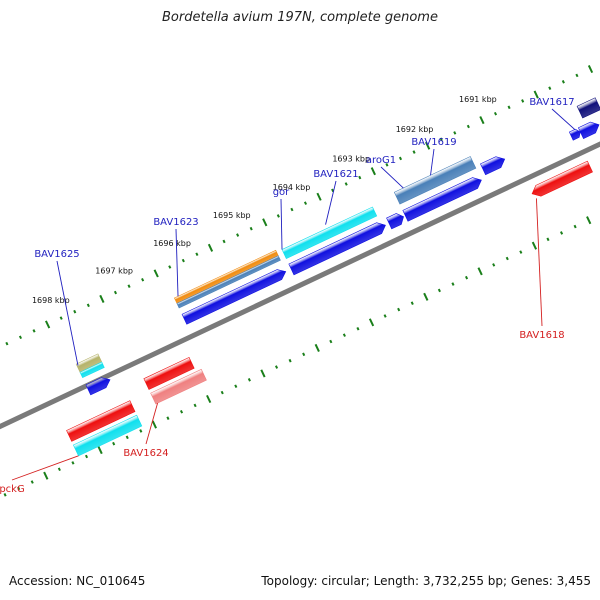  I want to click on ruler-label: 1698 kbp, so click(51, 300).